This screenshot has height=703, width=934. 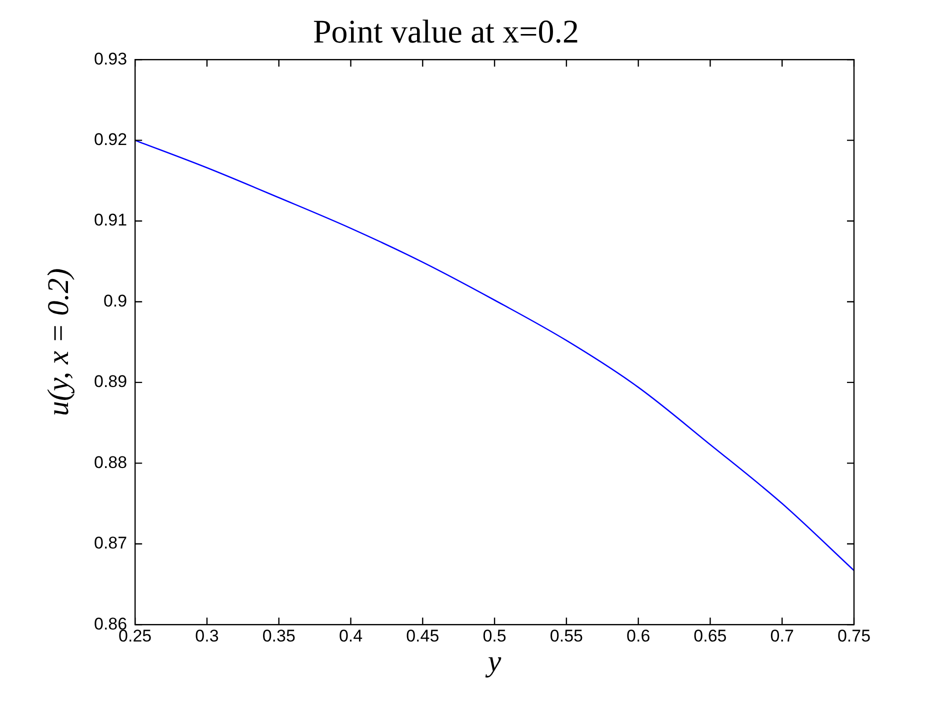 What do you see at coordinates (111, 139) in the screenshot?
I see `y-tick-label: 0.92` at bounding box center [111, 139].